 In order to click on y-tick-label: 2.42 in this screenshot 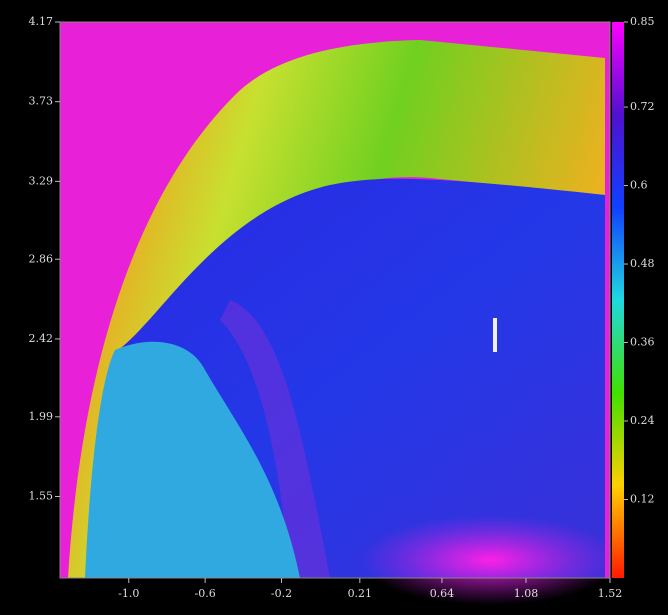, I will do `click(41, 338)`.